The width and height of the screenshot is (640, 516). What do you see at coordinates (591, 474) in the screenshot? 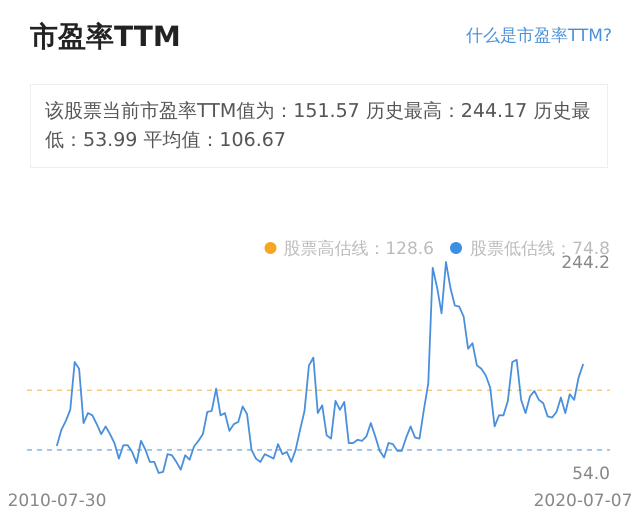
I see `y-tick-label: 54.0` at bounding box center [591, 474].